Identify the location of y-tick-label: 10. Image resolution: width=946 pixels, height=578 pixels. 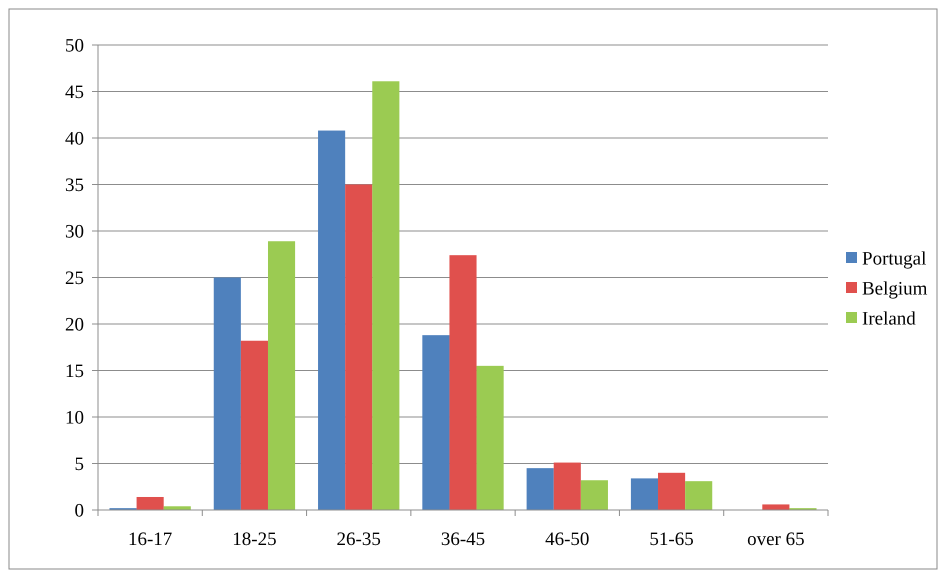
(74, 418).